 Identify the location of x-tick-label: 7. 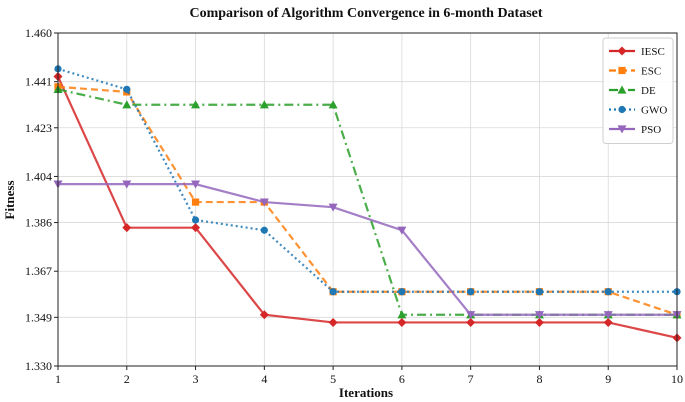
(471, 379).